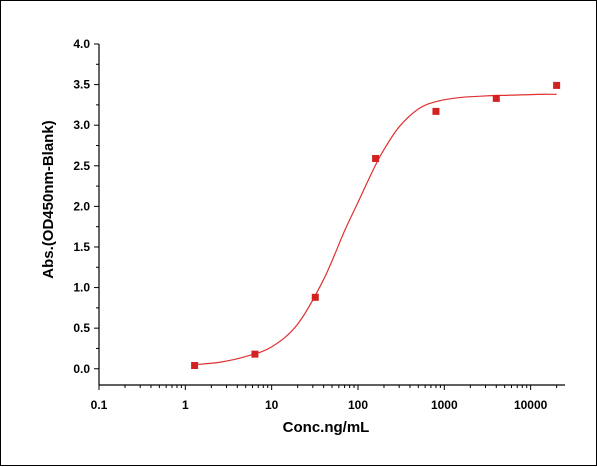  What do you see at coordinates (81, 44) in the screenshot?
I see `y-tick-label: 4.0` at bounding box center [81, 44].